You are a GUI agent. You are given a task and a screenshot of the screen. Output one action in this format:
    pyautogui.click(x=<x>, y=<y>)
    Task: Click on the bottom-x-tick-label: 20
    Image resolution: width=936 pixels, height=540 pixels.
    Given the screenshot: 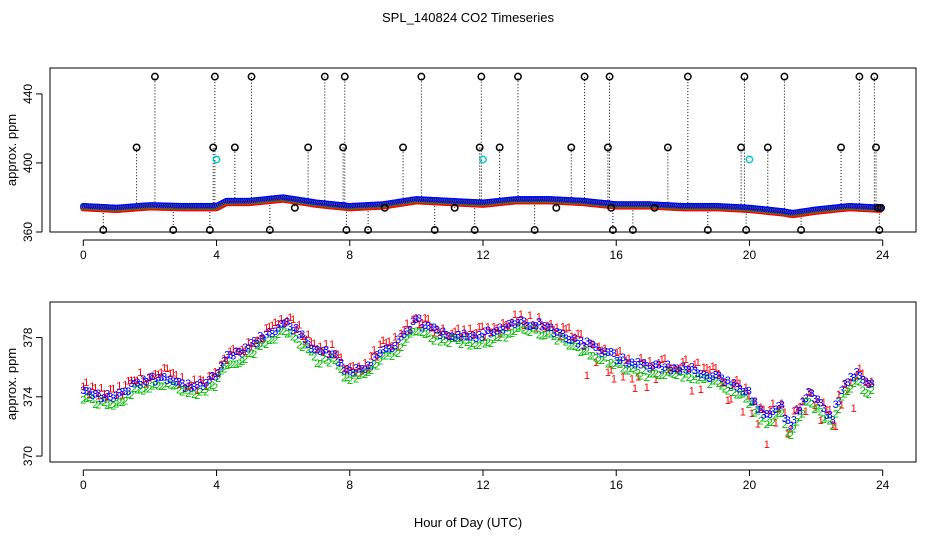 What is the action you would take?
    pyautogui.click(x=750, y=485)
    